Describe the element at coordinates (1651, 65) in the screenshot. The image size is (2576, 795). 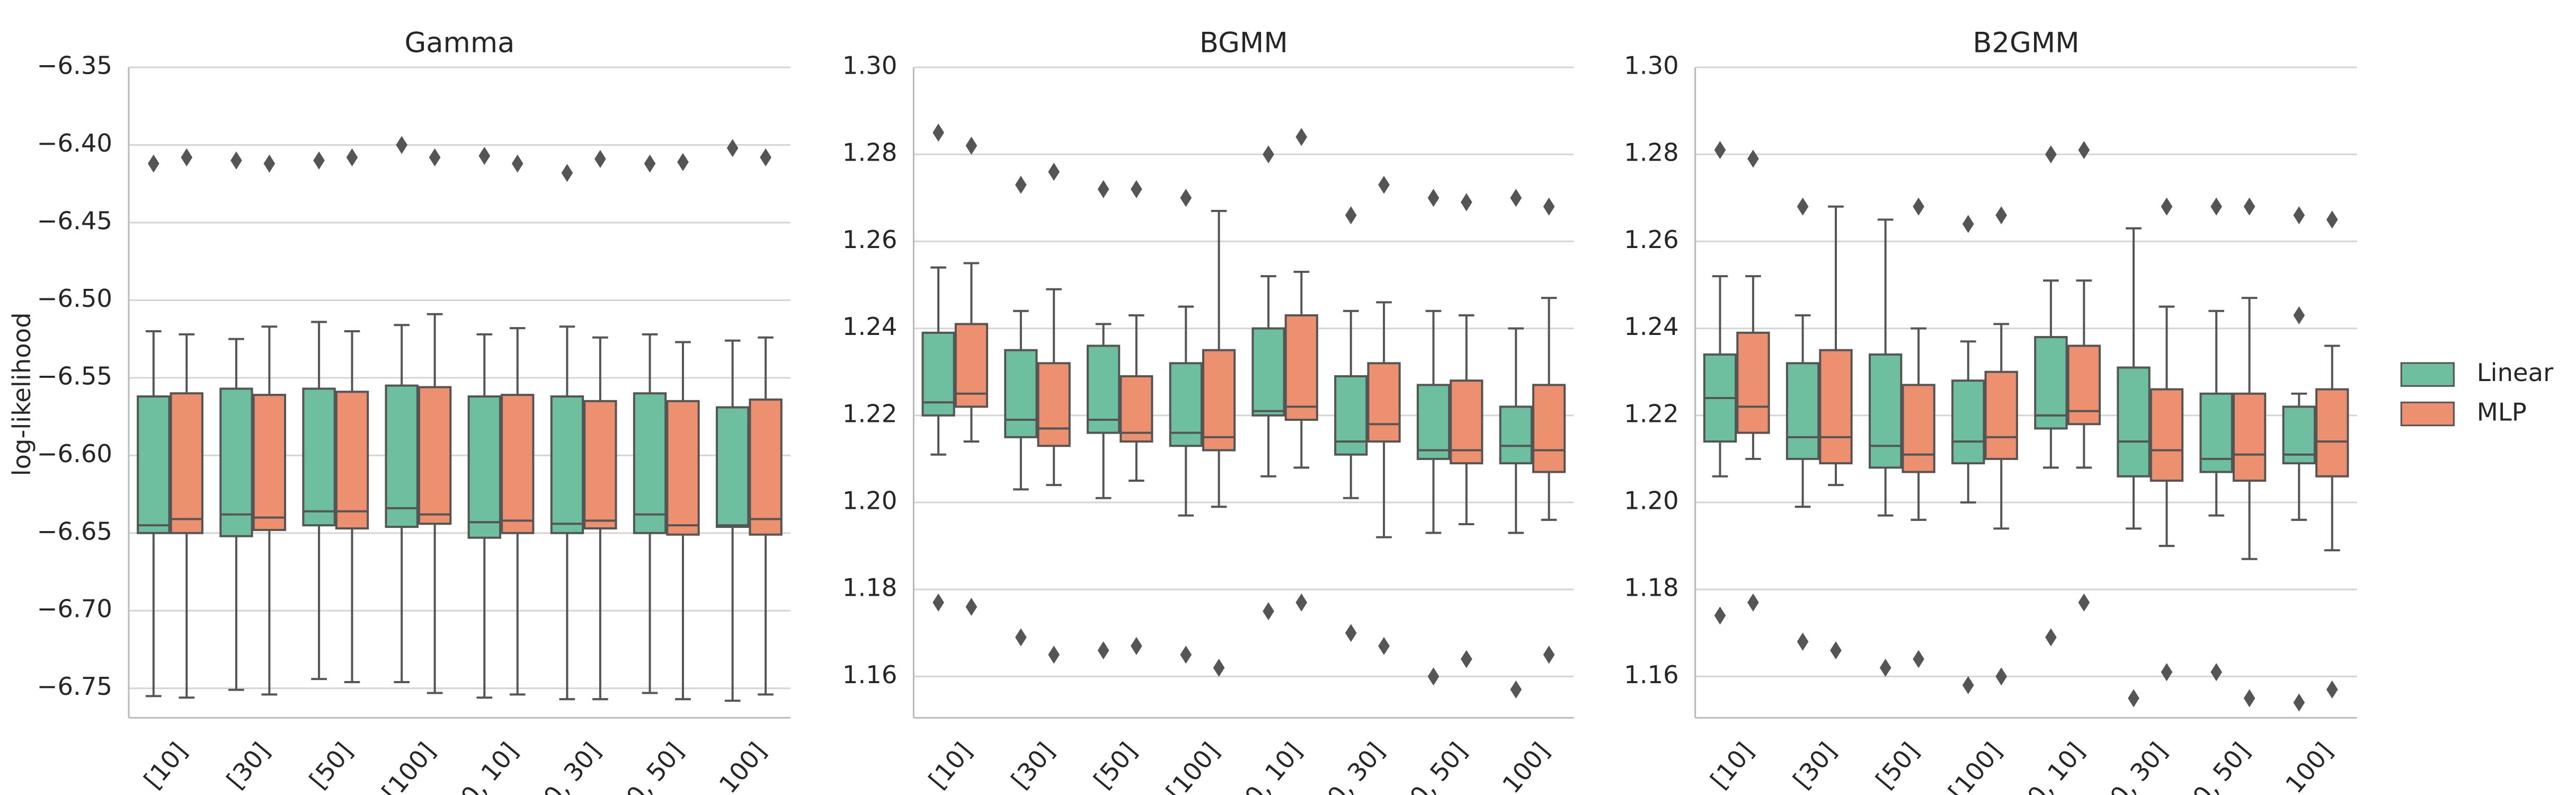
I see `y-tick-label: 1.30` at that location.